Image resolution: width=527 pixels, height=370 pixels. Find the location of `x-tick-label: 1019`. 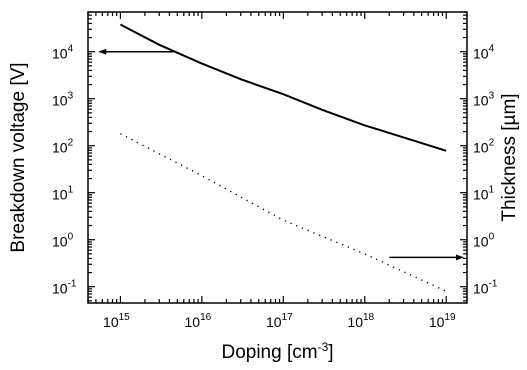

x-tick-label: 1019 is located at coordinates (442, 321).